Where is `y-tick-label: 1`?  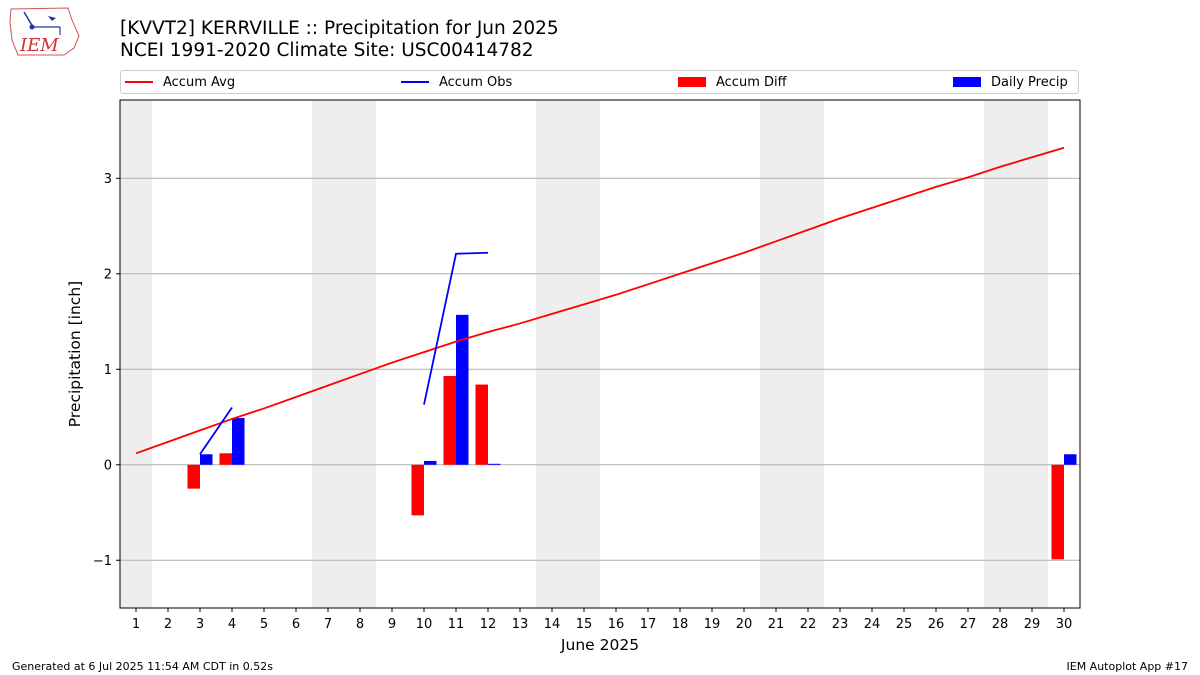
y-tick-label: 1 is located at coordinates (108, 370).